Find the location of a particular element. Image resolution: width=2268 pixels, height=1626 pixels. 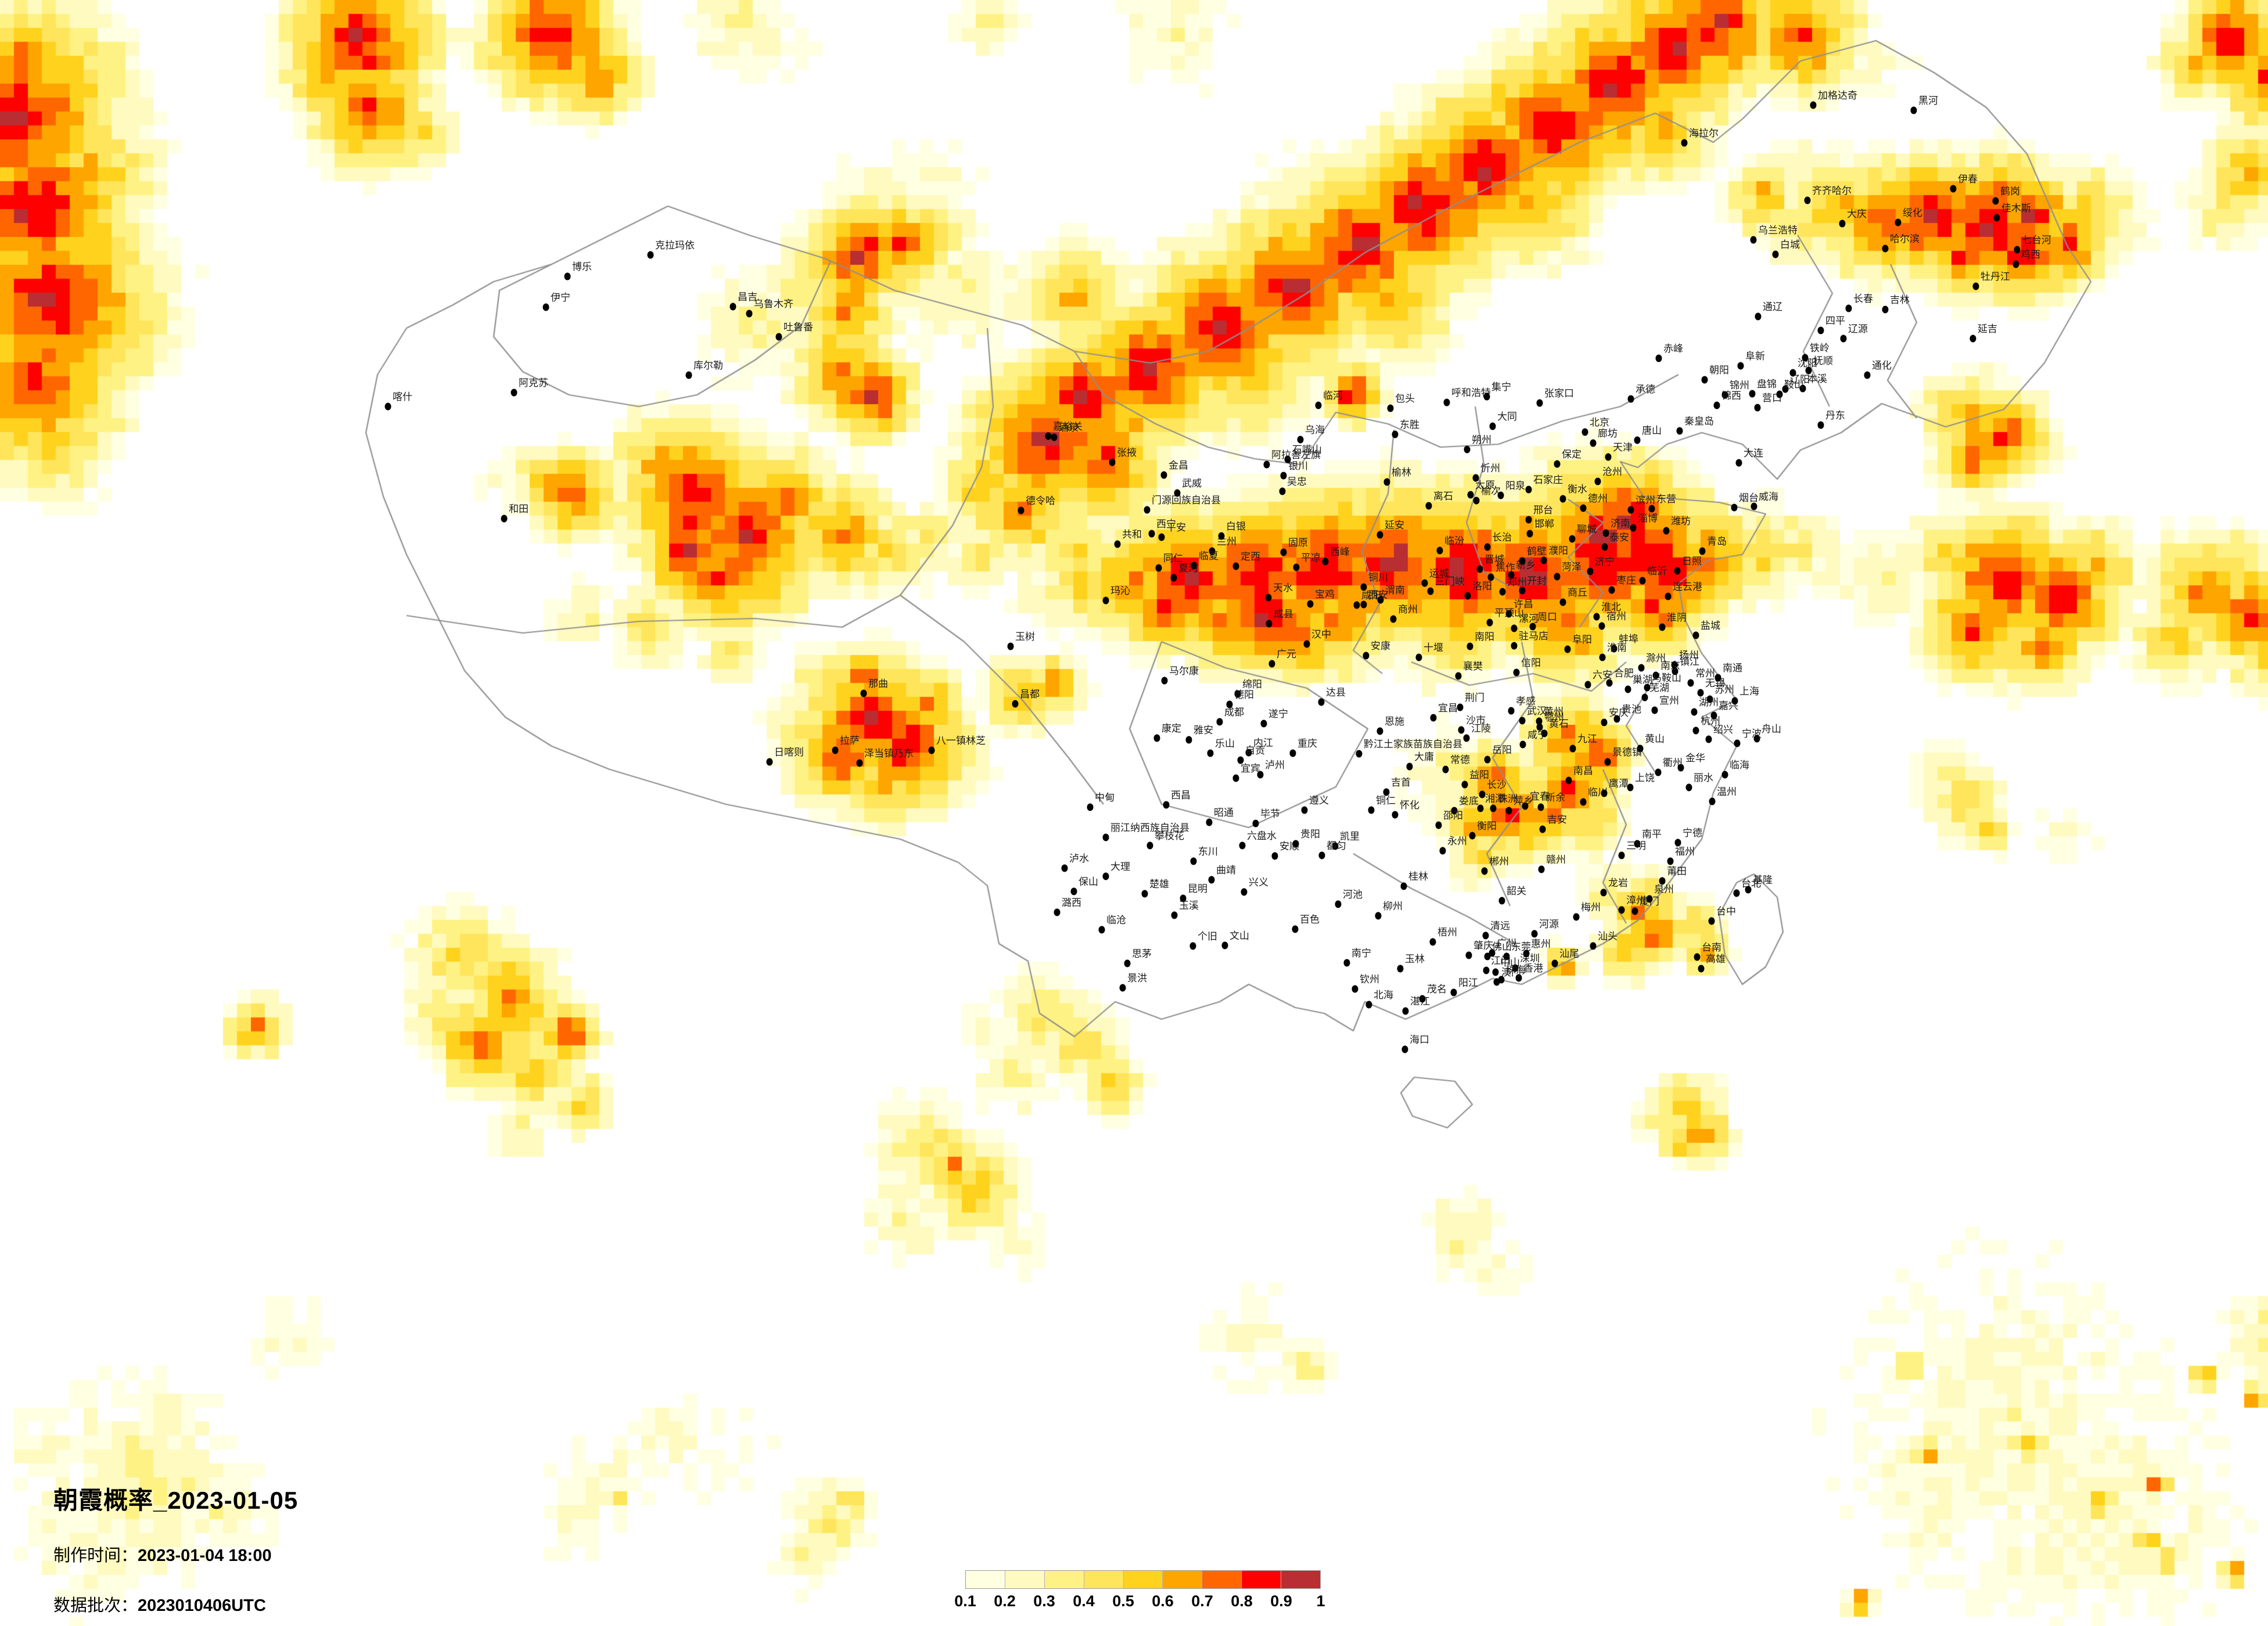

colorbar-tick: 0.4 is located at coordinates (1084, 1601).